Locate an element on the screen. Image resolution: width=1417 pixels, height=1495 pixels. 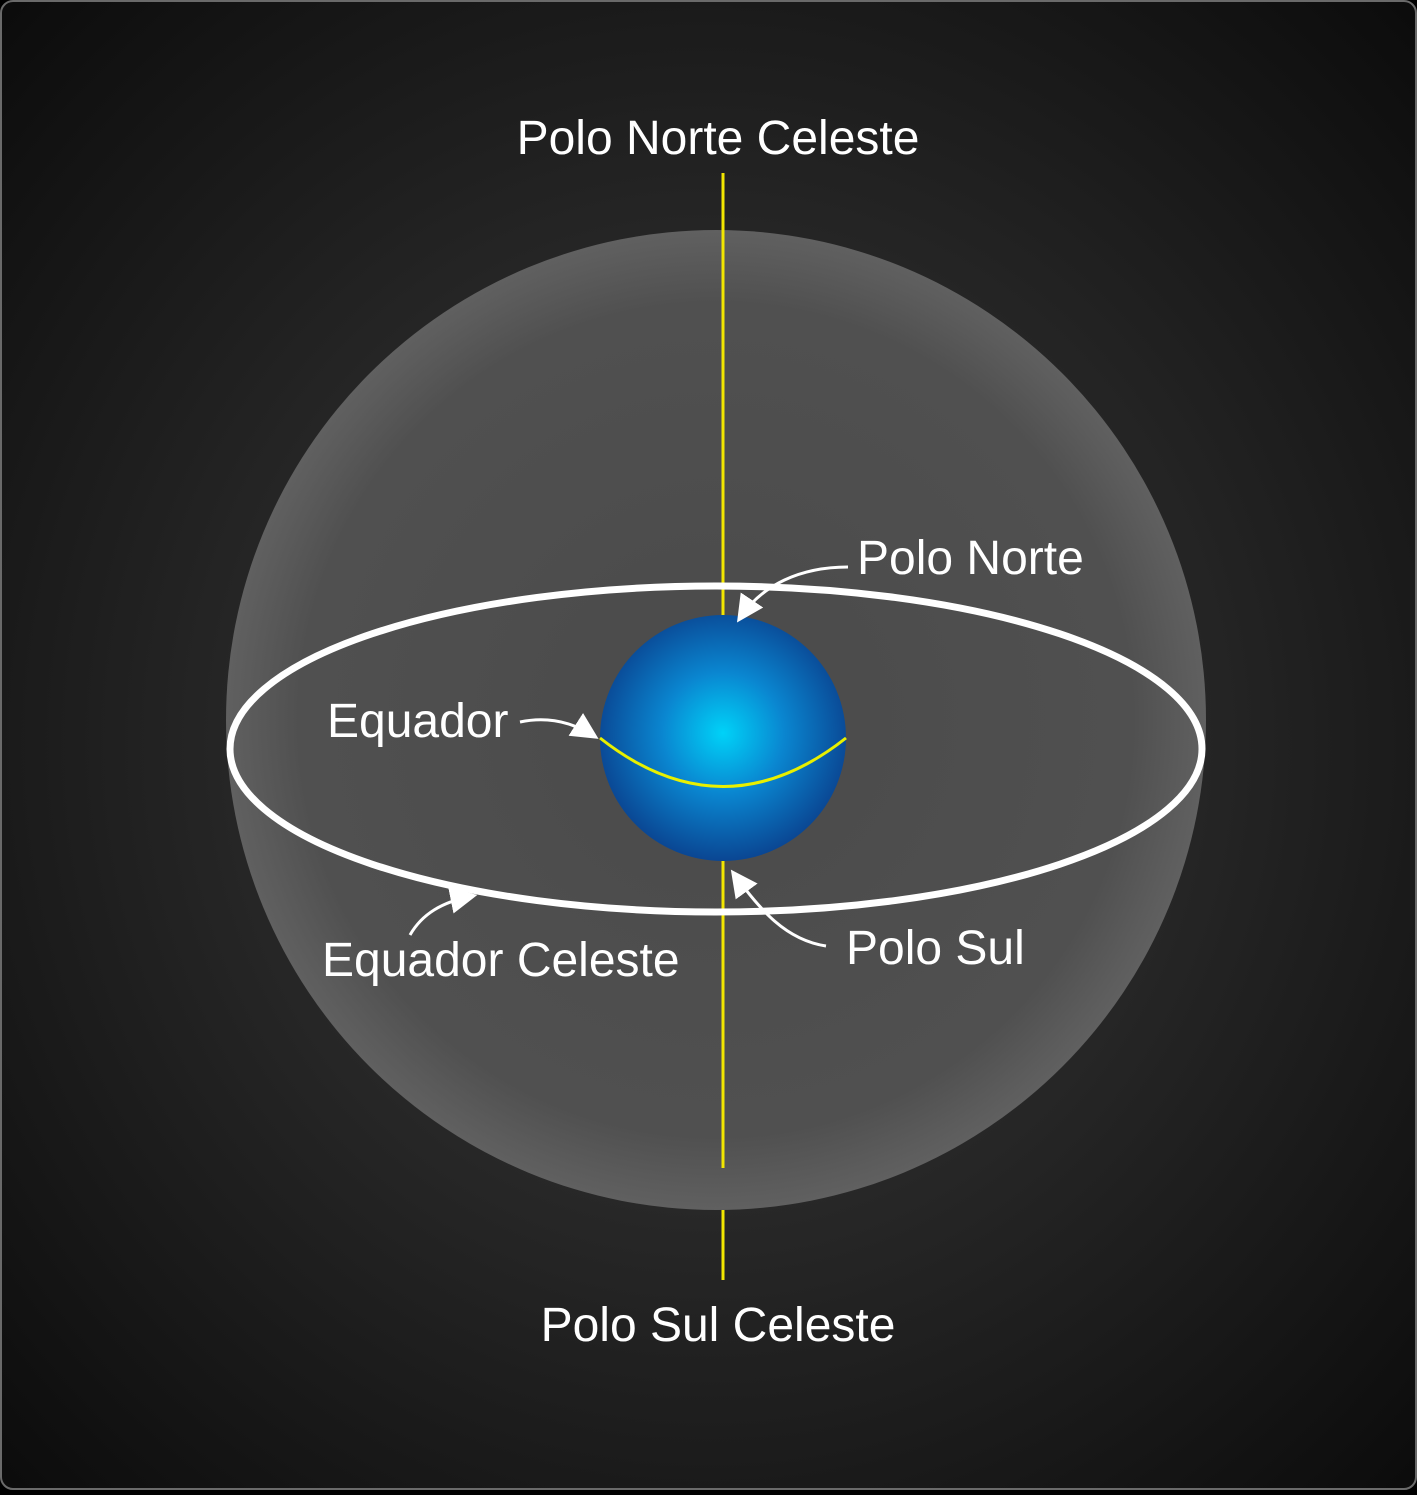
earth-globe is located at coordinates (723, 738).